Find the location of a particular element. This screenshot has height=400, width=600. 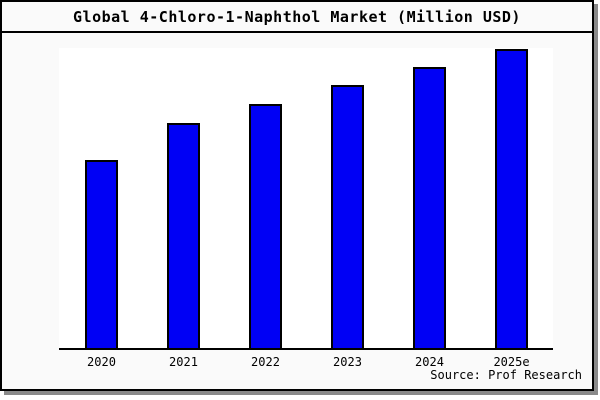

bar-2023 is located at coordinates (347, 216).